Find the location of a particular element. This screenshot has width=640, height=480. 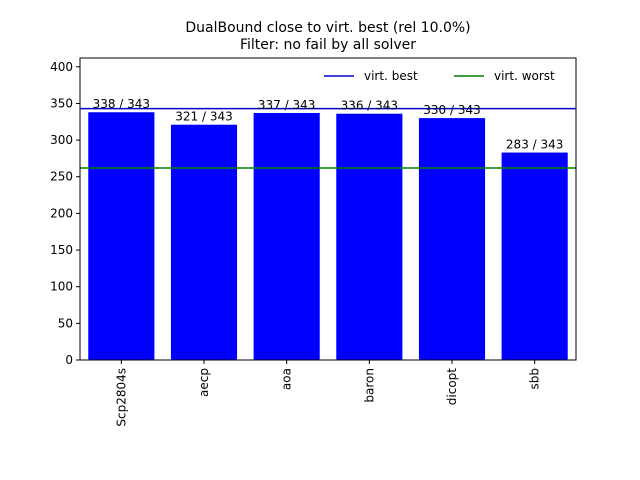

chart-subtitle: Filter: no fail by all solver is located at coordinates (328, 45).